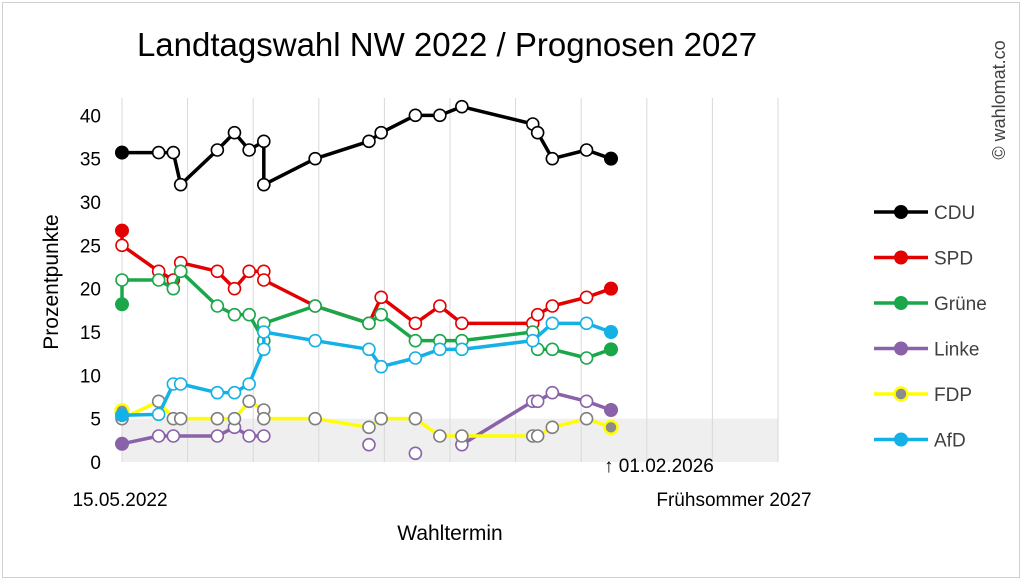 This screenshot has height=582, width=1024. Describe the element at coordinates (953, 259) in the screenshot. I see `legend-label: SPD` at that location.